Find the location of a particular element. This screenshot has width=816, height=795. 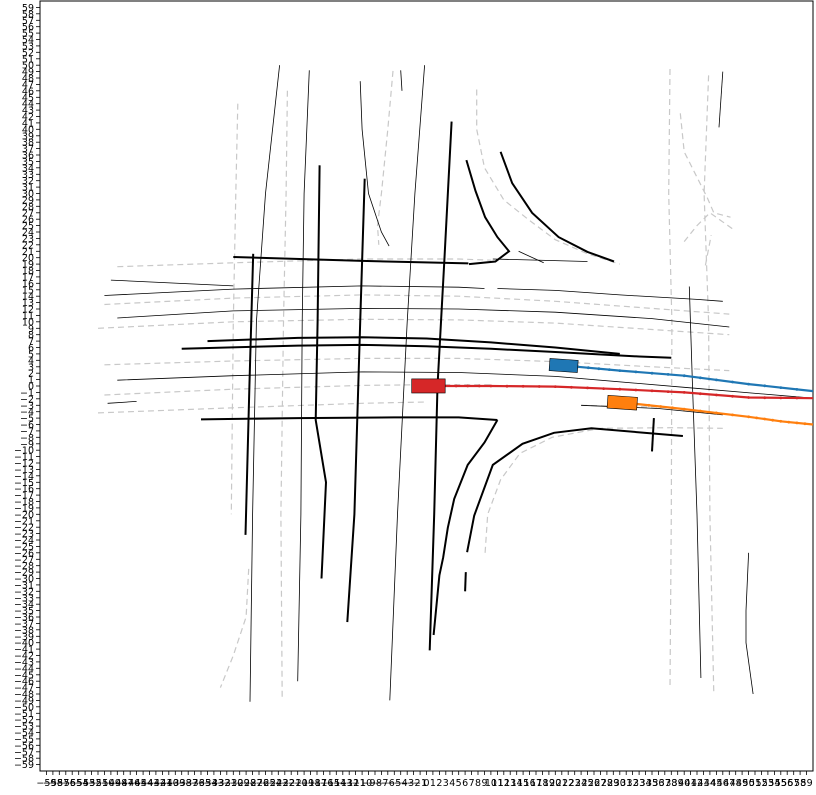

y-tick-label: −9 is located at coordinates (27, 444).